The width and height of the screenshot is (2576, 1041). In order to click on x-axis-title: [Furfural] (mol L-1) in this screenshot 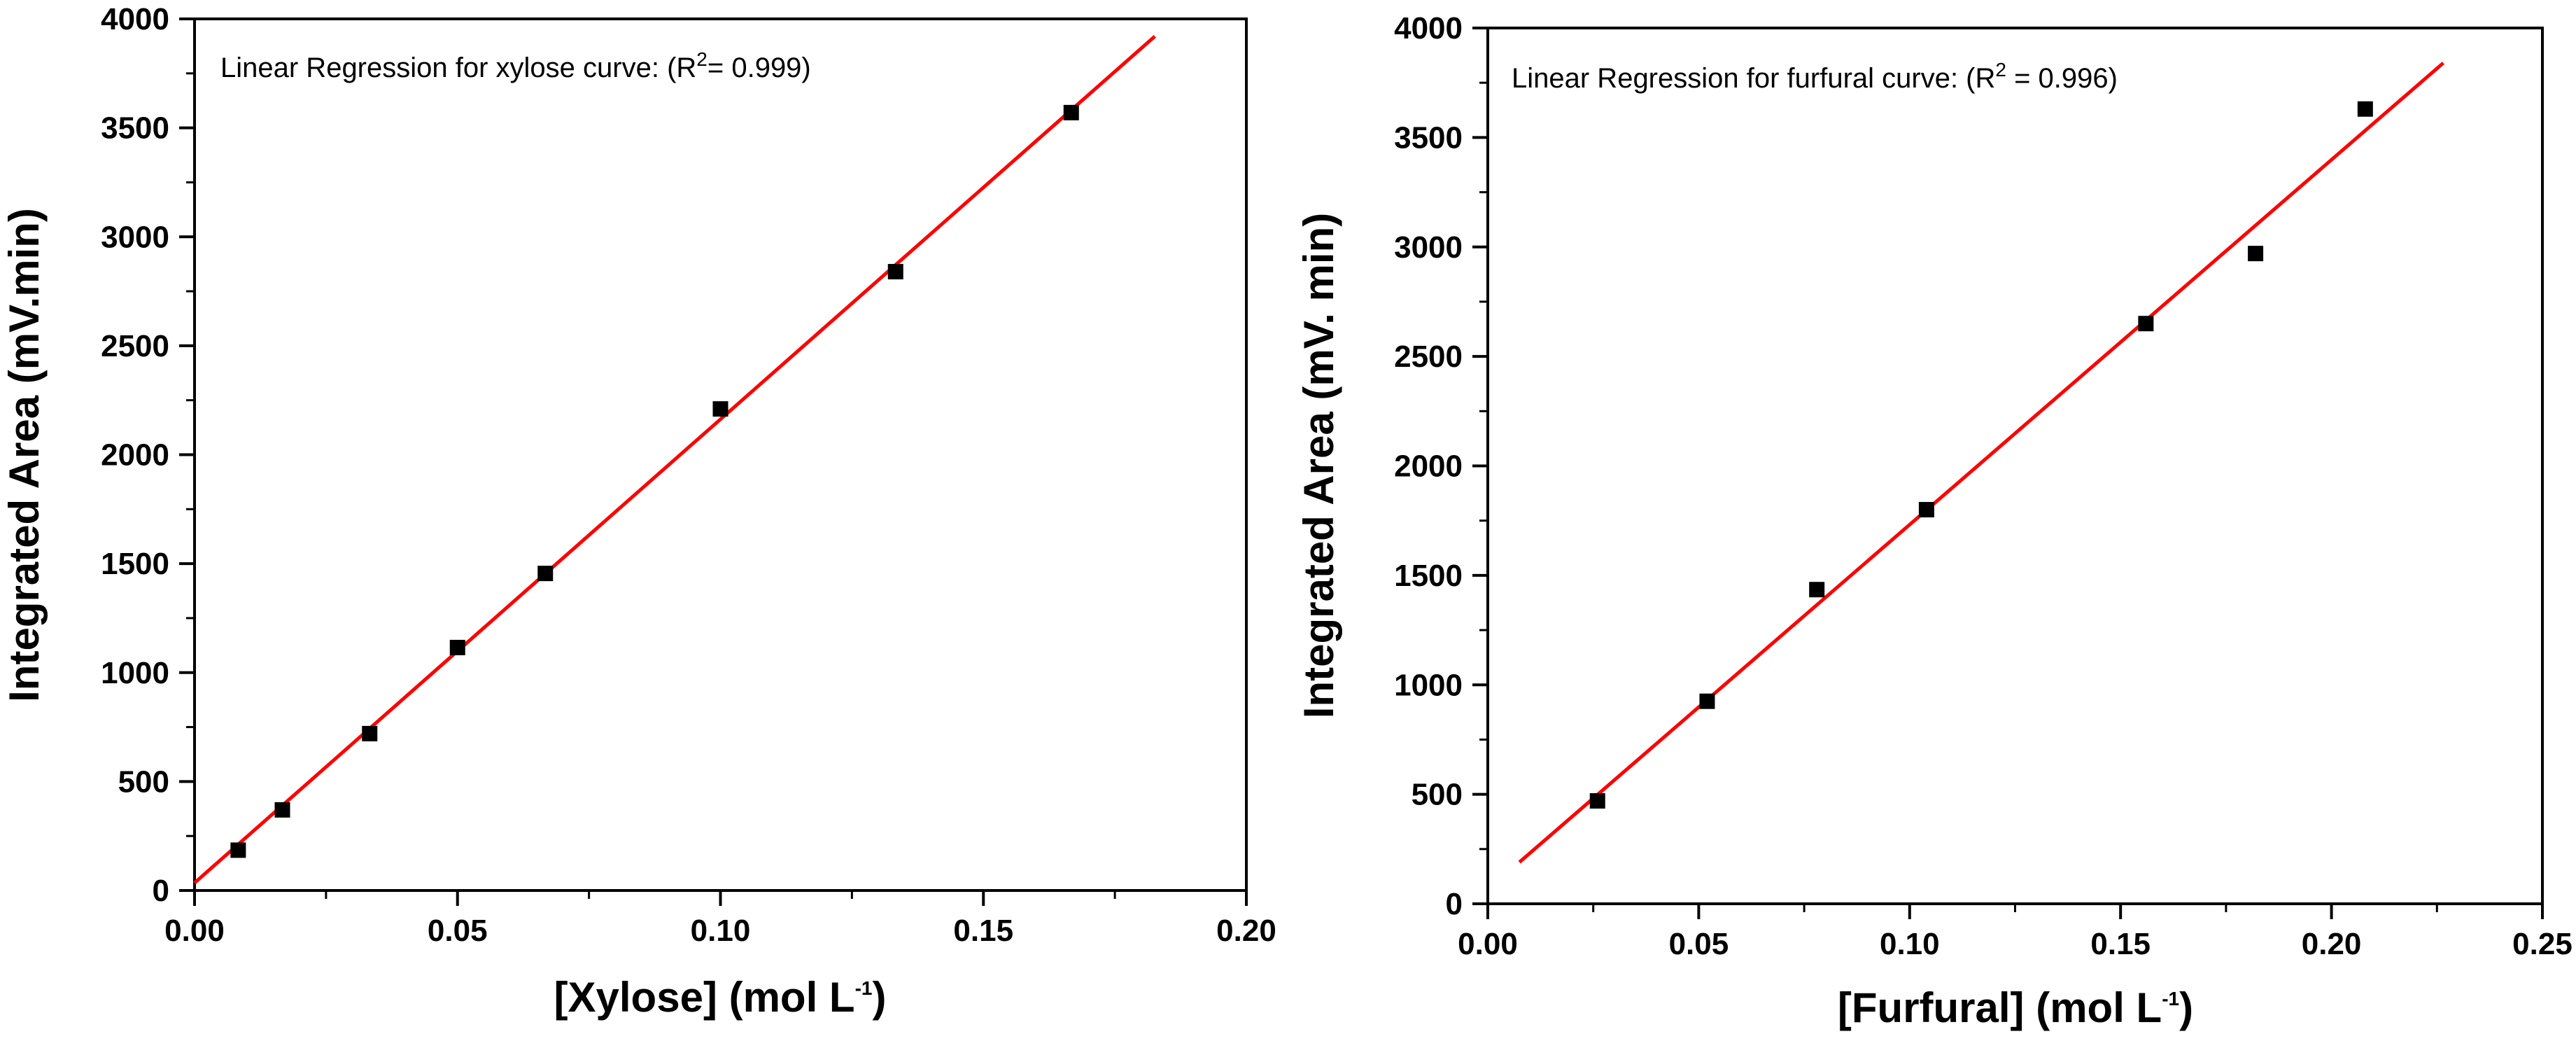, I will do `click(2015, 1007)`.